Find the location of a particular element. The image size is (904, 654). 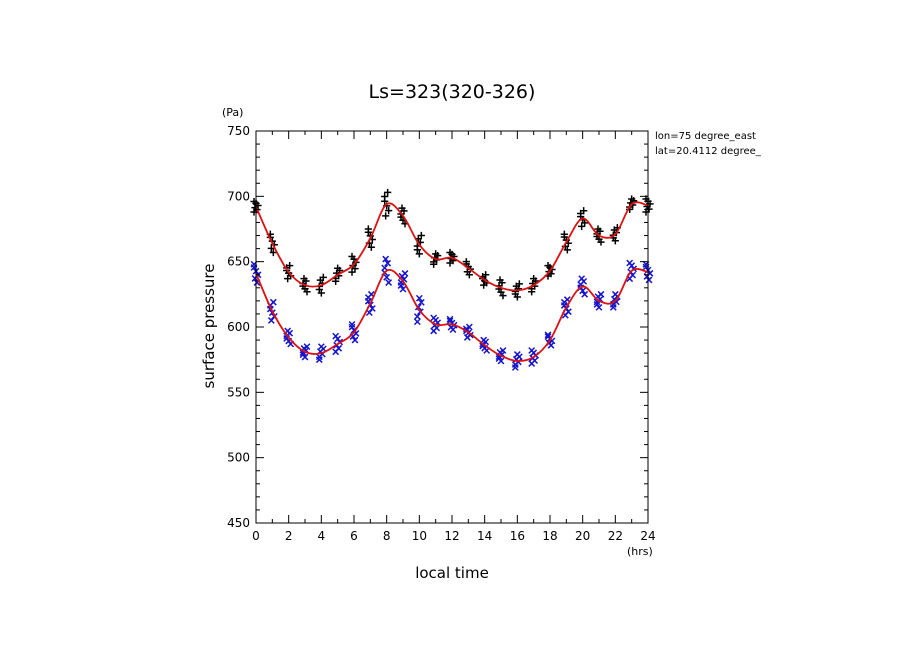

x-tick-label: 20 is located at coordinates (582, 536).